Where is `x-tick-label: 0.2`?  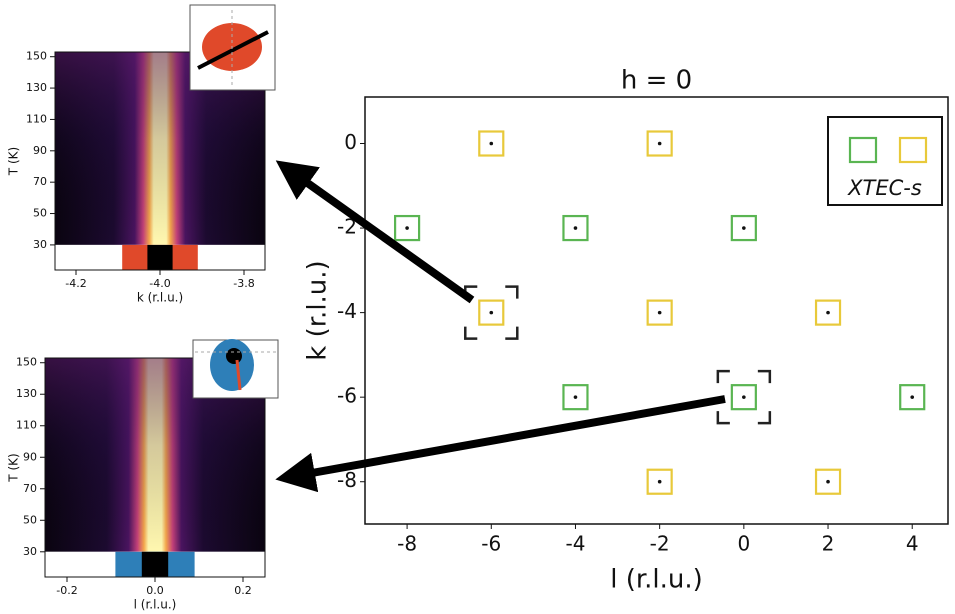
x-tick-label: 0.2 is located at coordinates (243, 590).